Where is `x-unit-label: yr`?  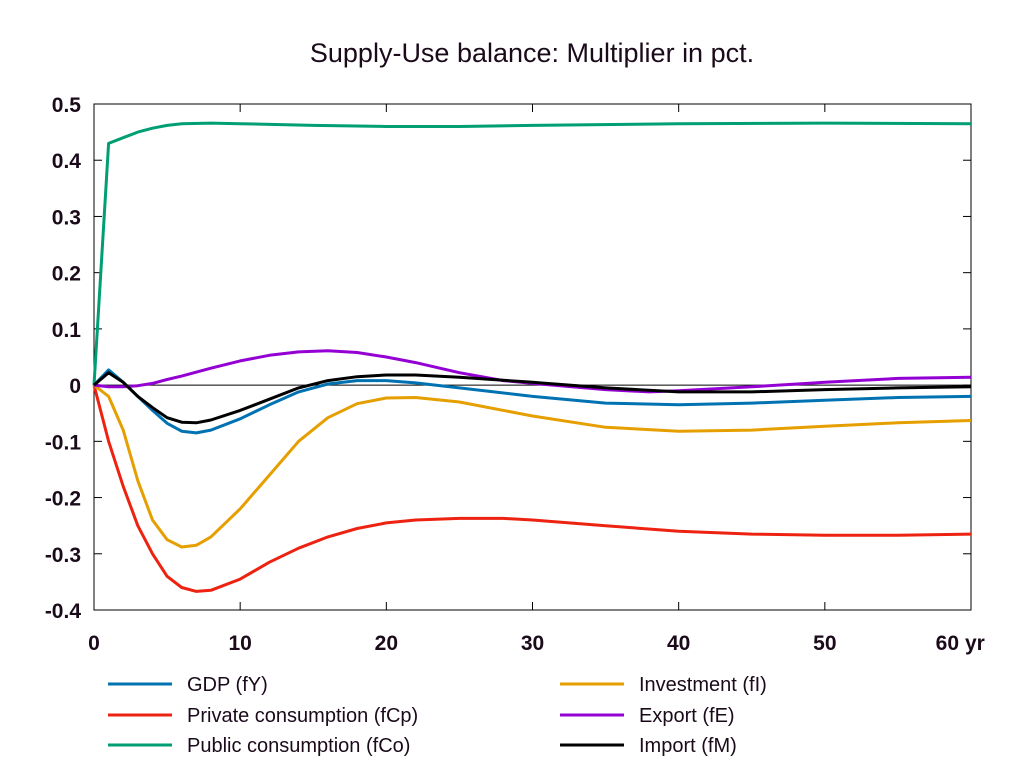 x-unit-label: yr is located at coordinates (975, 643).